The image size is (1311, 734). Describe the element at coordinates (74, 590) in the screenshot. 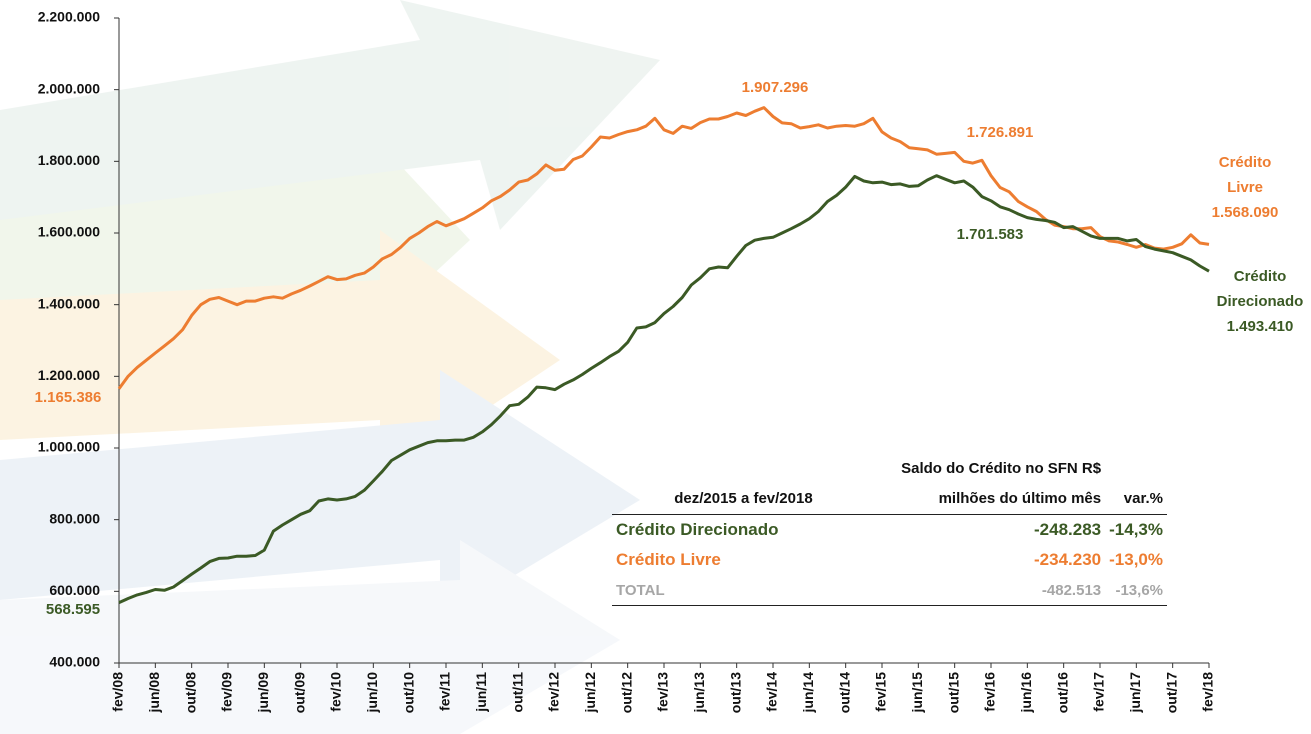

I see `y-tick-label: 600.000` at that location.